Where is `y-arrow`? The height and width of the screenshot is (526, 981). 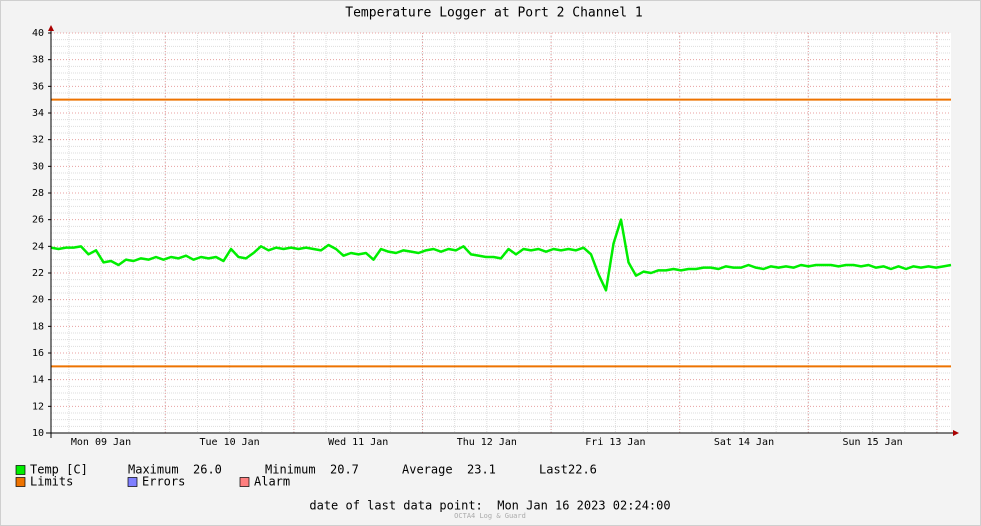
y-arrow is located at coordinates (51, 28).